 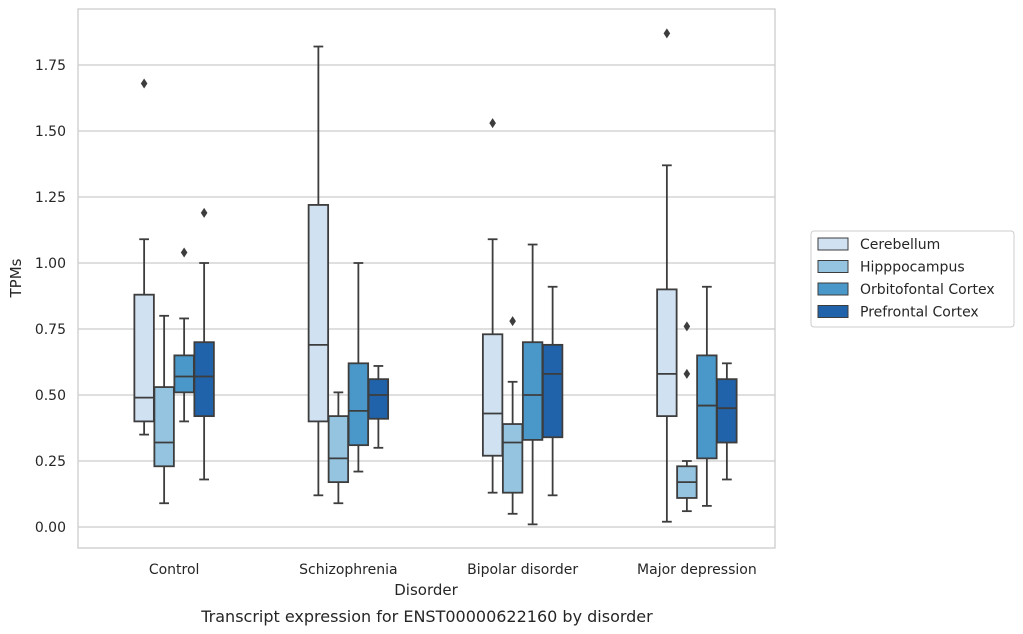 I want to click on x-tick-label: Major depression, so click(x=697, y=570).